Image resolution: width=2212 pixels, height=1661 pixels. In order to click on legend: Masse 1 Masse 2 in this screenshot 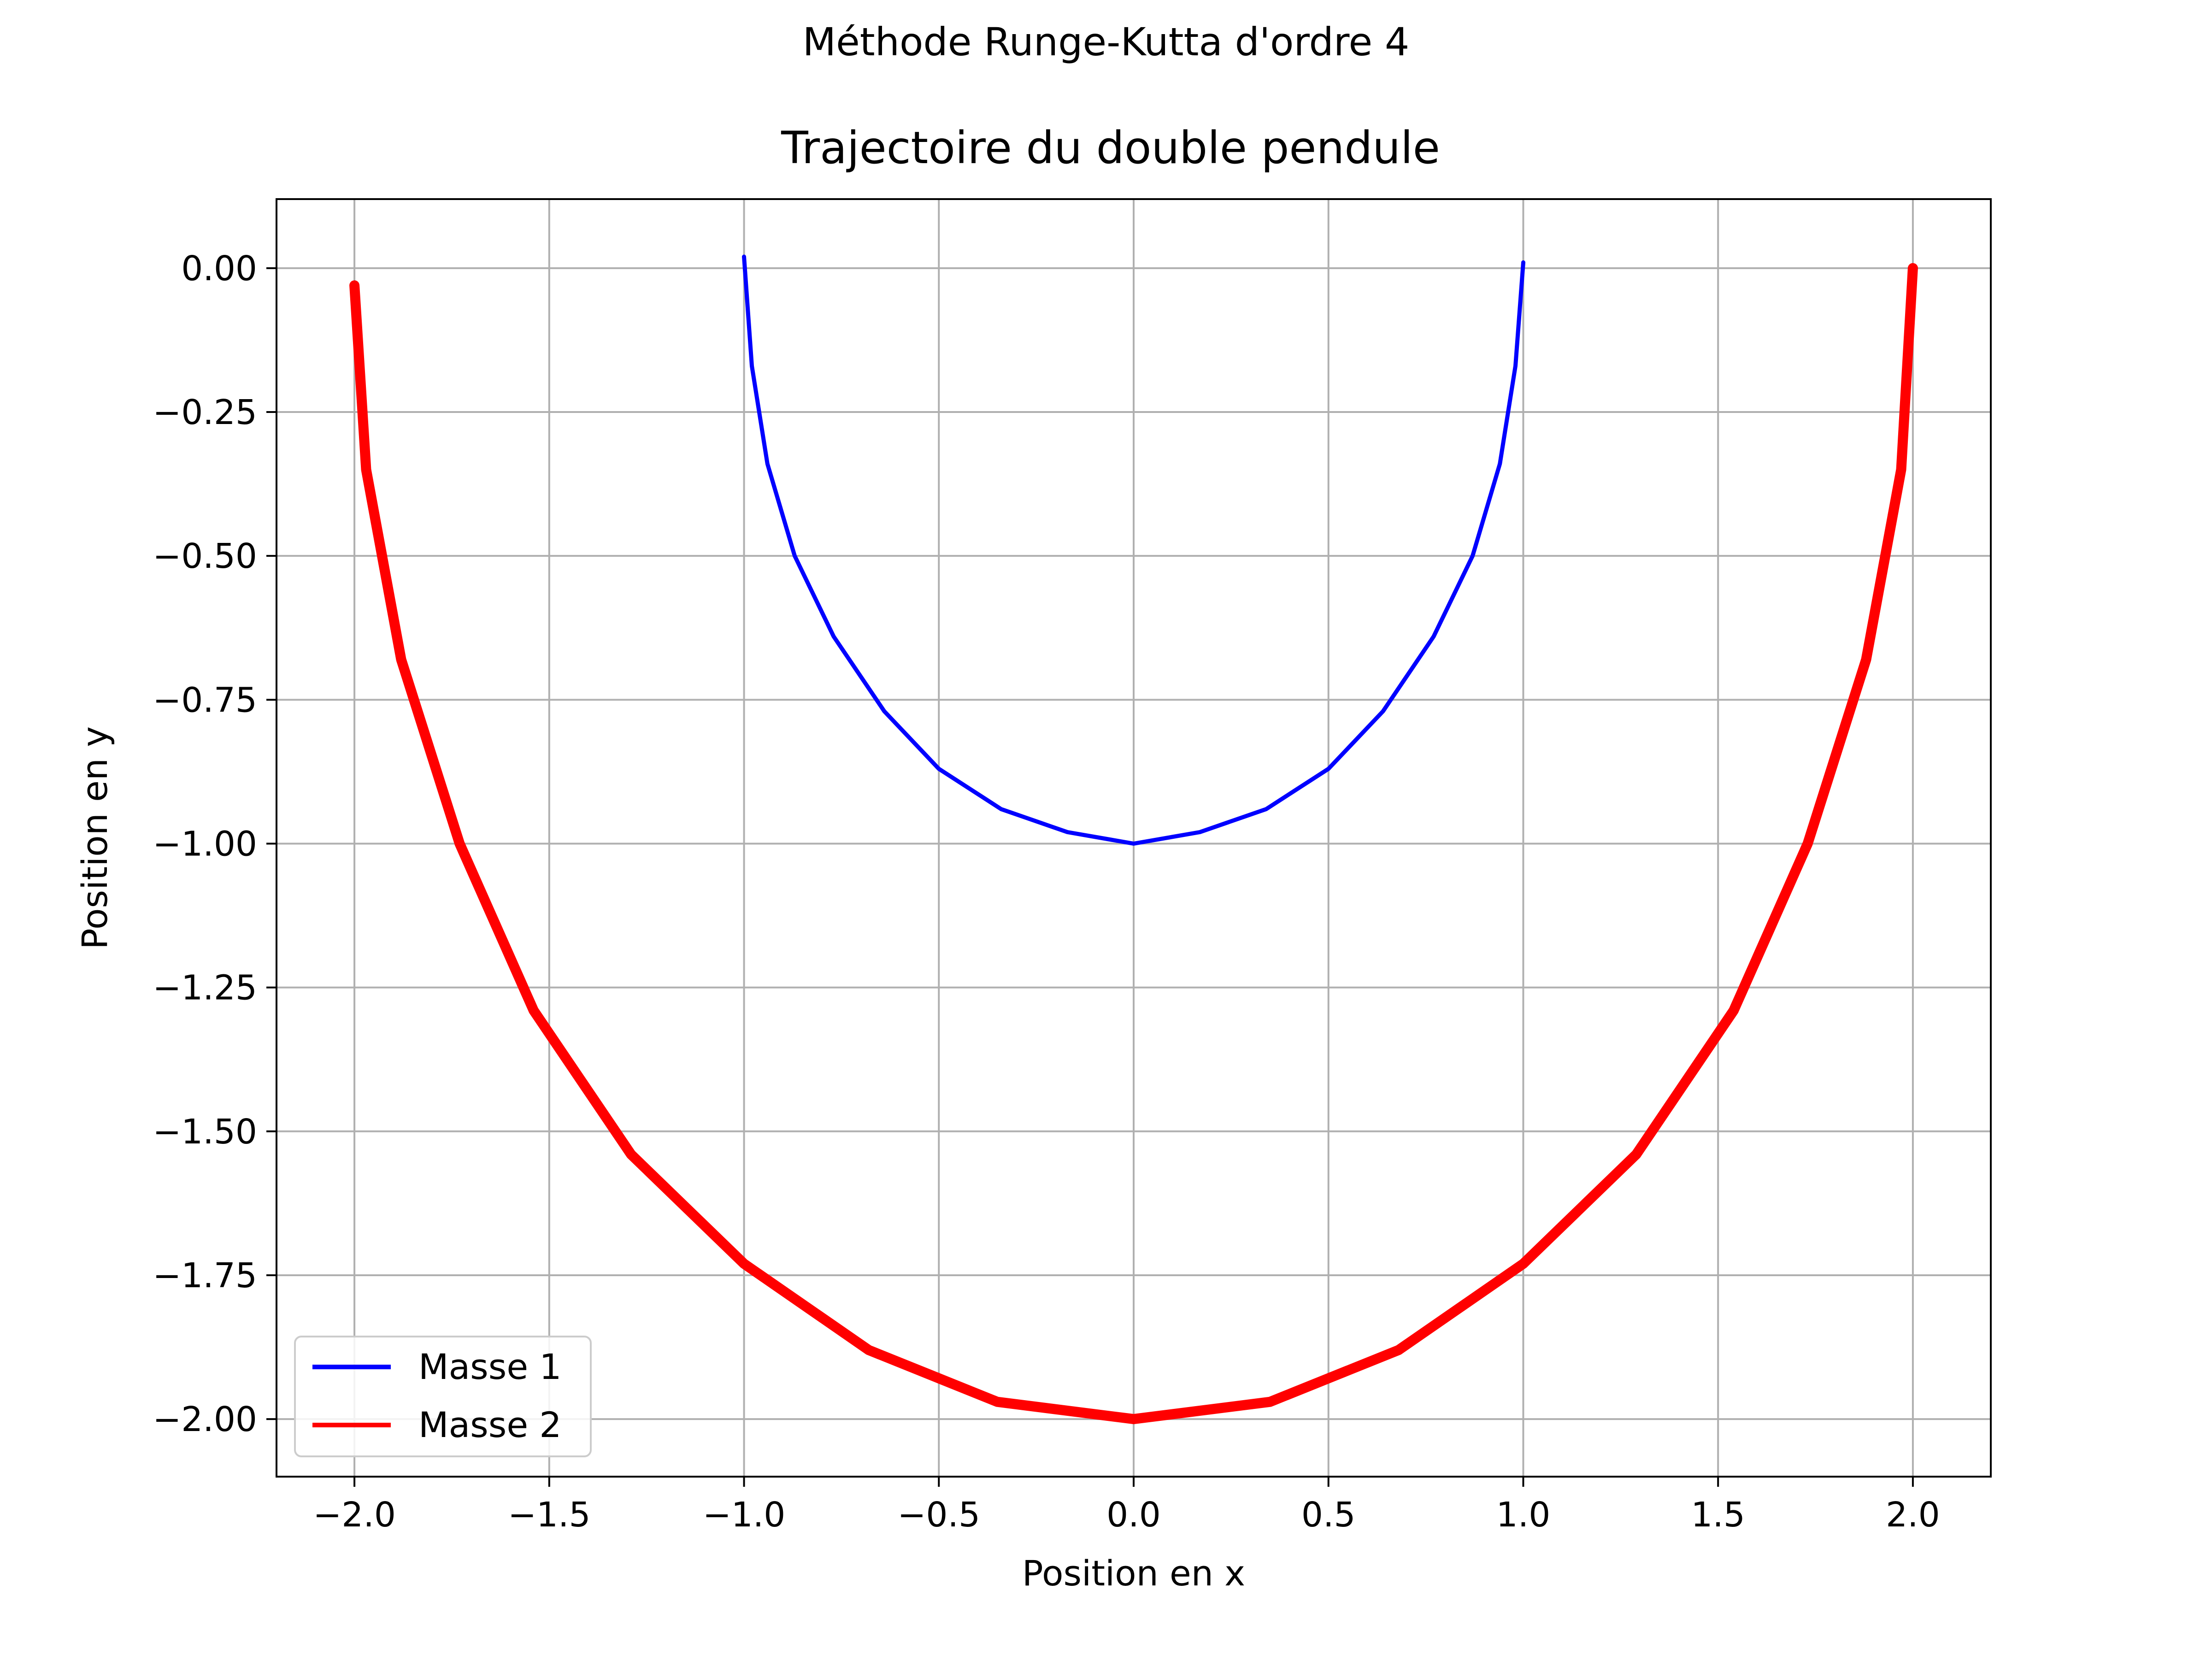, I will do `click(443, 1397)`.